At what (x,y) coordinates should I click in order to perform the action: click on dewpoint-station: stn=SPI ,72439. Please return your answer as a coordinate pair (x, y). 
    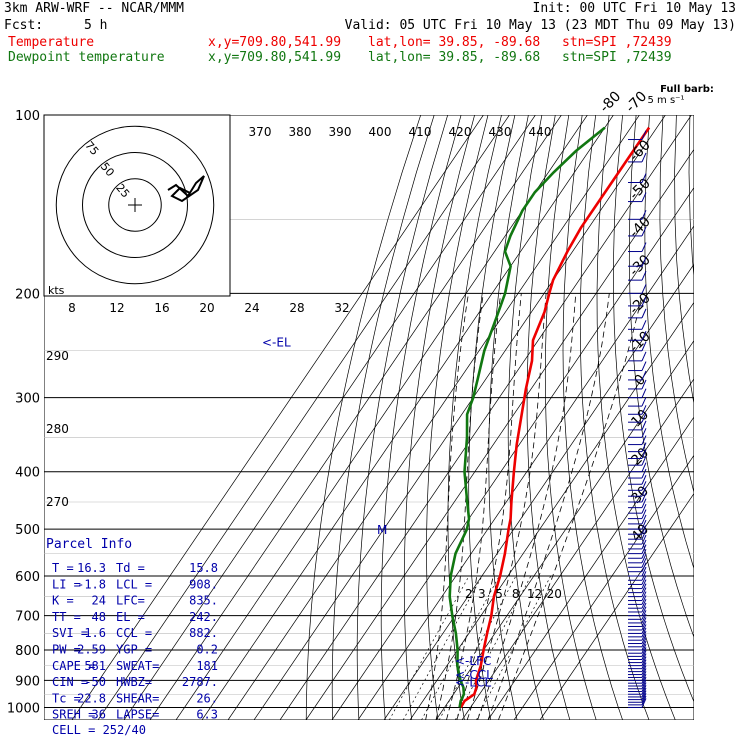
    Looking at the image, I should click on (617, 57).